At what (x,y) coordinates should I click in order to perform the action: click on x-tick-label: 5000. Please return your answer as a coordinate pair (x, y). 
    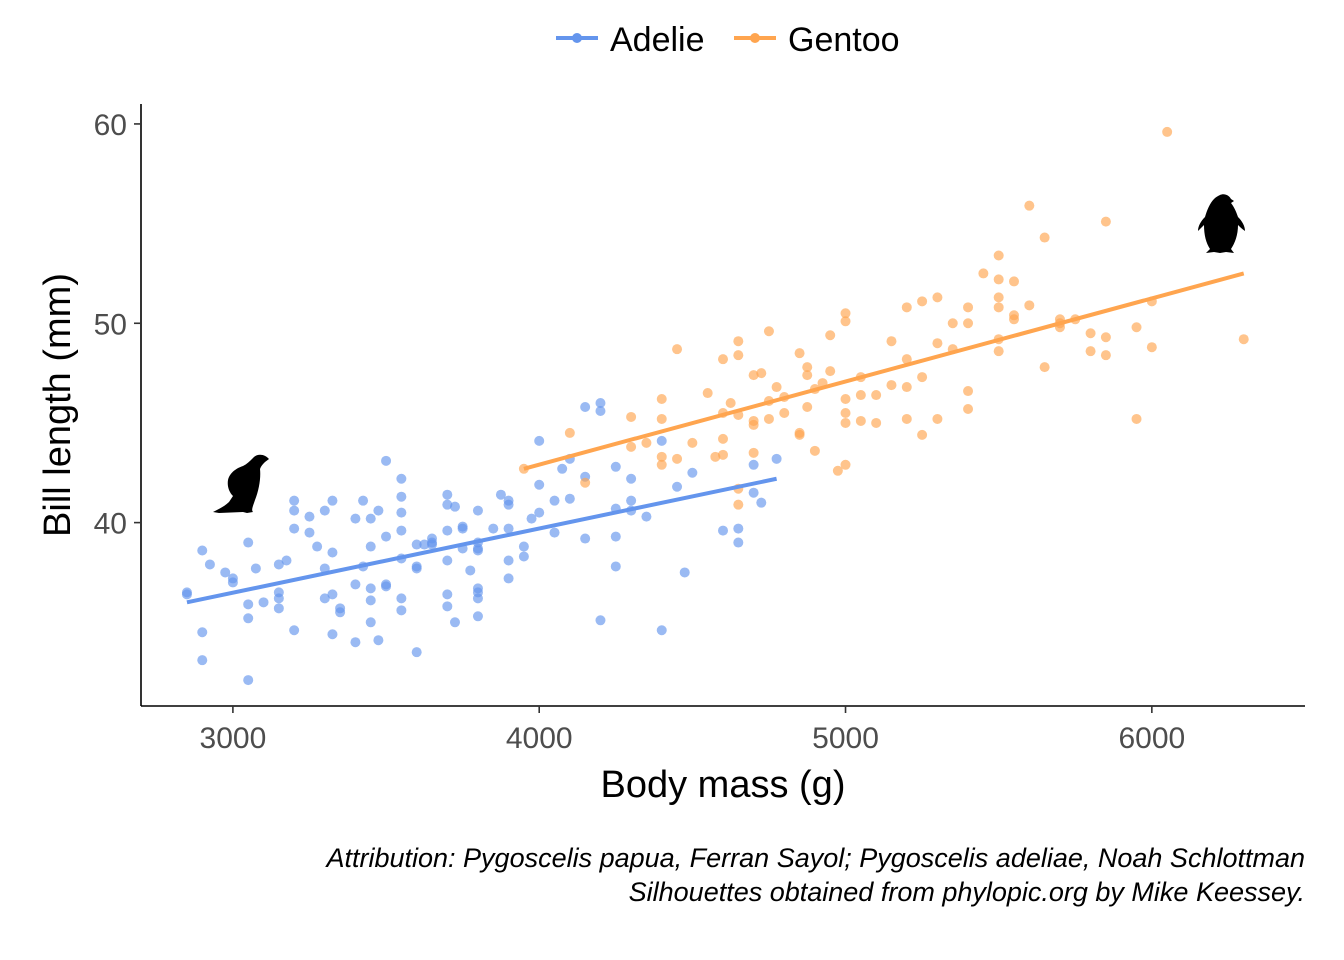
    Looking at the image, I should click on (845, 738).